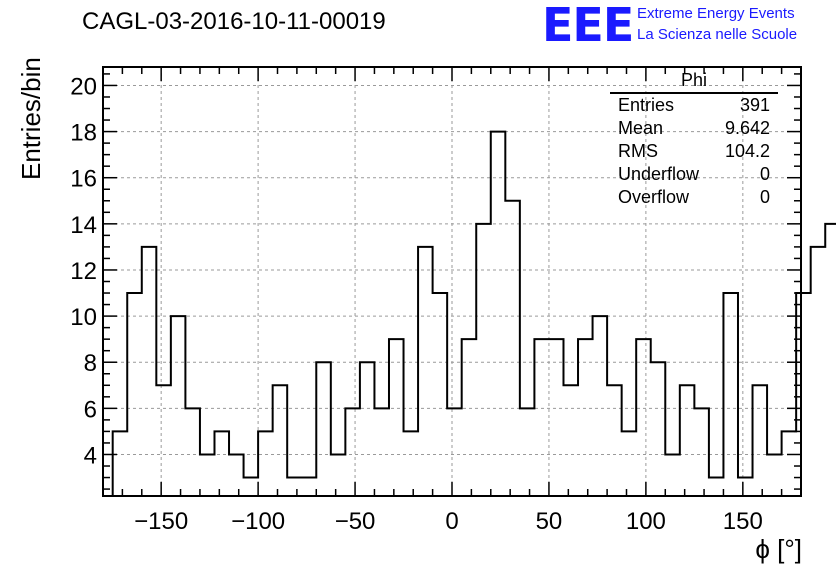  I want to click on stats-label: Underflow, so click(659, 174).